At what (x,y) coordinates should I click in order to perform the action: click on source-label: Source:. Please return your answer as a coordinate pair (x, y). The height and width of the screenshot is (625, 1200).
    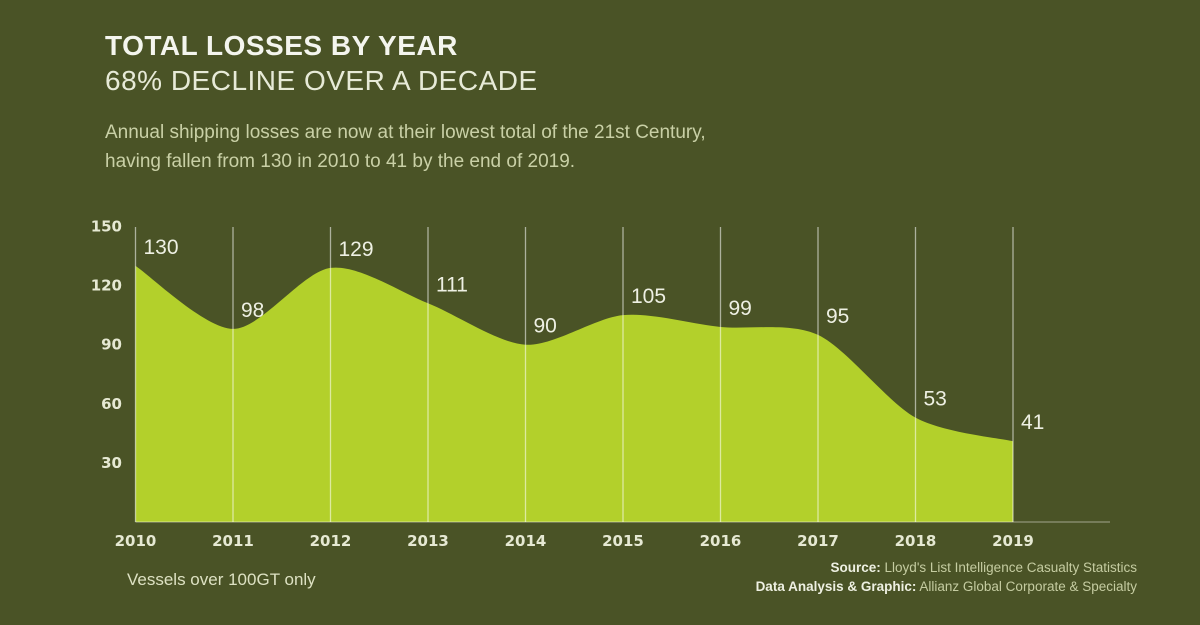
    Looking at the image, I should click on (855, 567).